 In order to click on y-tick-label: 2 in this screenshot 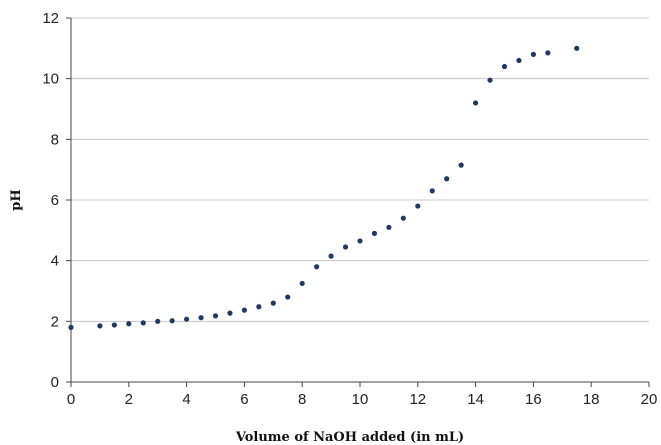, I will do `click(55, 321)`.